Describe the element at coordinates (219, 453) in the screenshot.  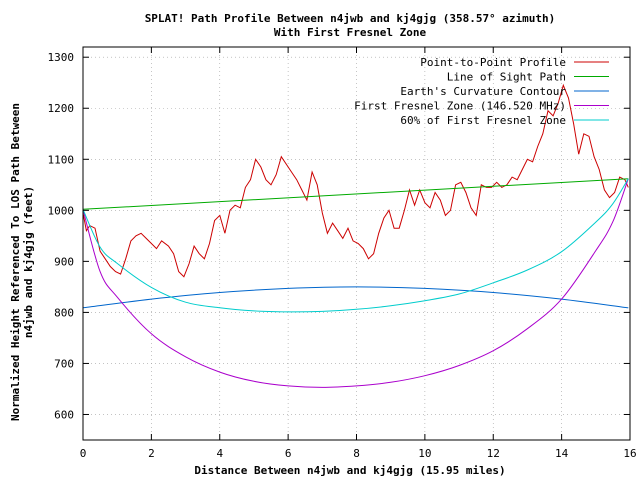
I see `x-tick-label: 4` at that location.